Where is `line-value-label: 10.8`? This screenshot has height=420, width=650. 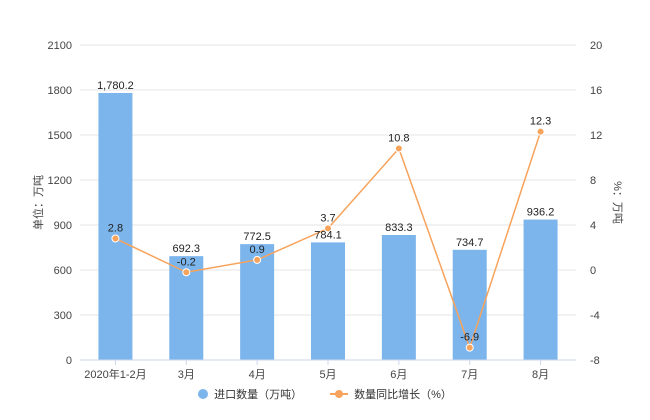 line-value-label: 10.8 is located at coordinates (398, 139).